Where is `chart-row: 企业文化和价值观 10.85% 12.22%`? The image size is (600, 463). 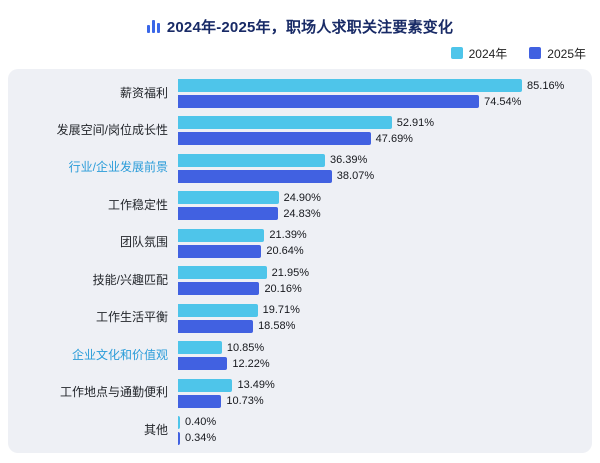 chart-row: 企业文化和价值观 10.85% 12.22% is located at coordinates (301, 356).